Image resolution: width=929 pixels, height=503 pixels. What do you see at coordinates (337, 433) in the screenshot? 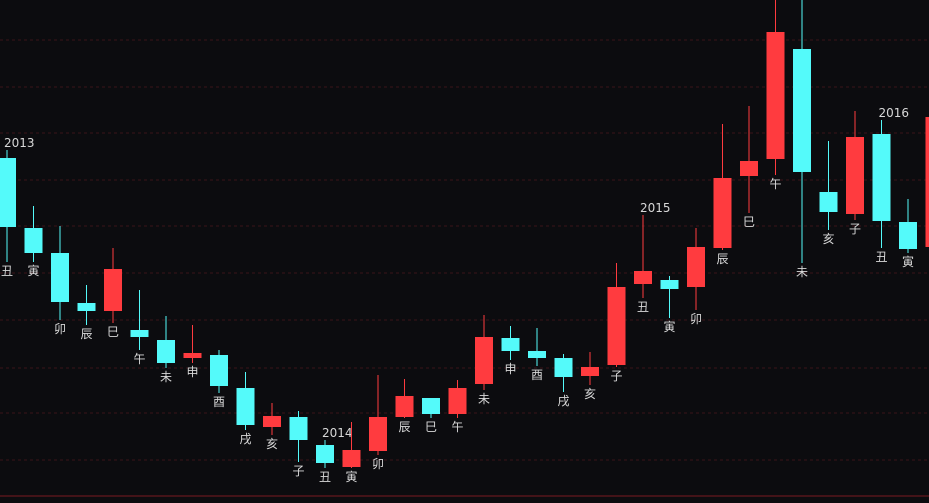
I see `year-label: 2014` at bounding box center [337, 433].